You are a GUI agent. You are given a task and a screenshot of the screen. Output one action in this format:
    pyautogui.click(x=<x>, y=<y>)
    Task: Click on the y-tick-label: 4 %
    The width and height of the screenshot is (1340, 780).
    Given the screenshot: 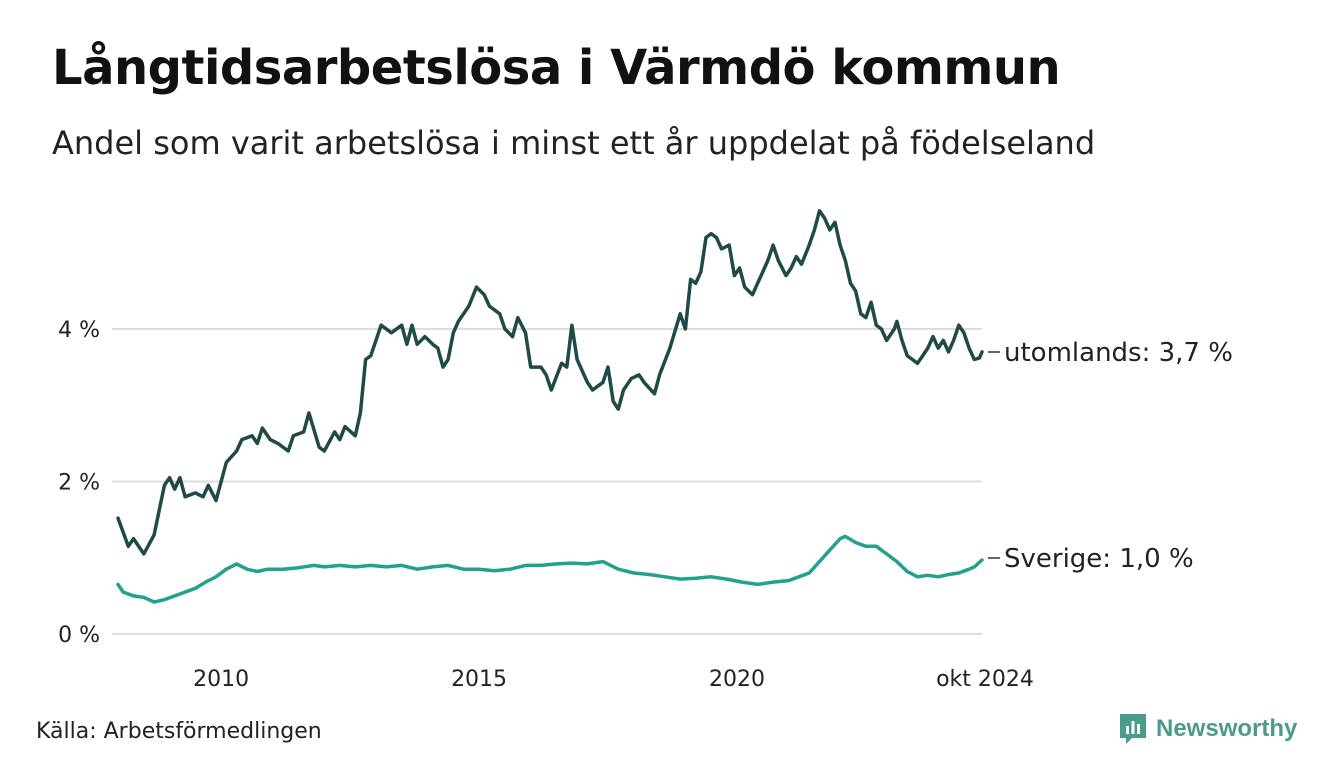 What is the action you would take?
    pyautogui.click(x=79, y=330)
    